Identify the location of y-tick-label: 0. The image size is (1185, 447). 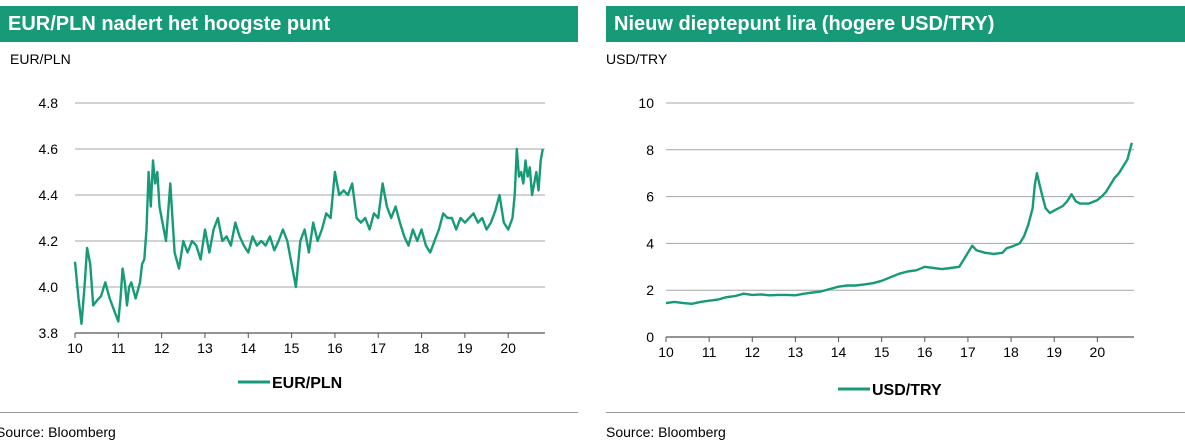
(650, 337).